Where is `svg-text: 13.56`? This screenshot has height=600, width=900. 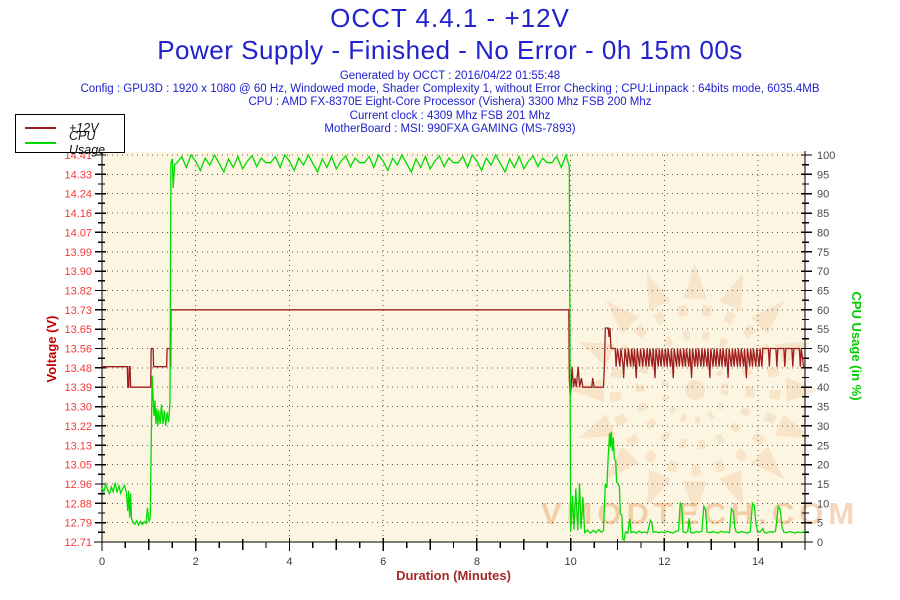
svg-text: 13.56 is located at coordinates (78, 350).